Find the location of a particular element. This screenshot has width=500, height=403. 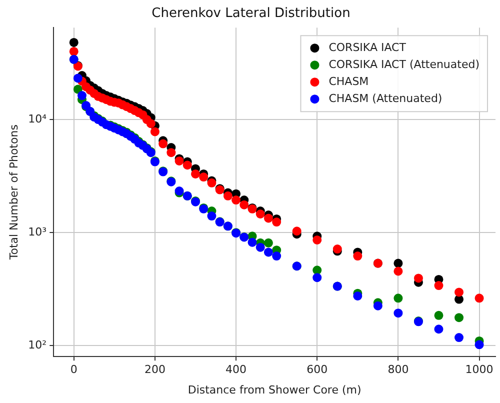

legend-label: CORSIKA IACT is located at coordinates (367, 47).